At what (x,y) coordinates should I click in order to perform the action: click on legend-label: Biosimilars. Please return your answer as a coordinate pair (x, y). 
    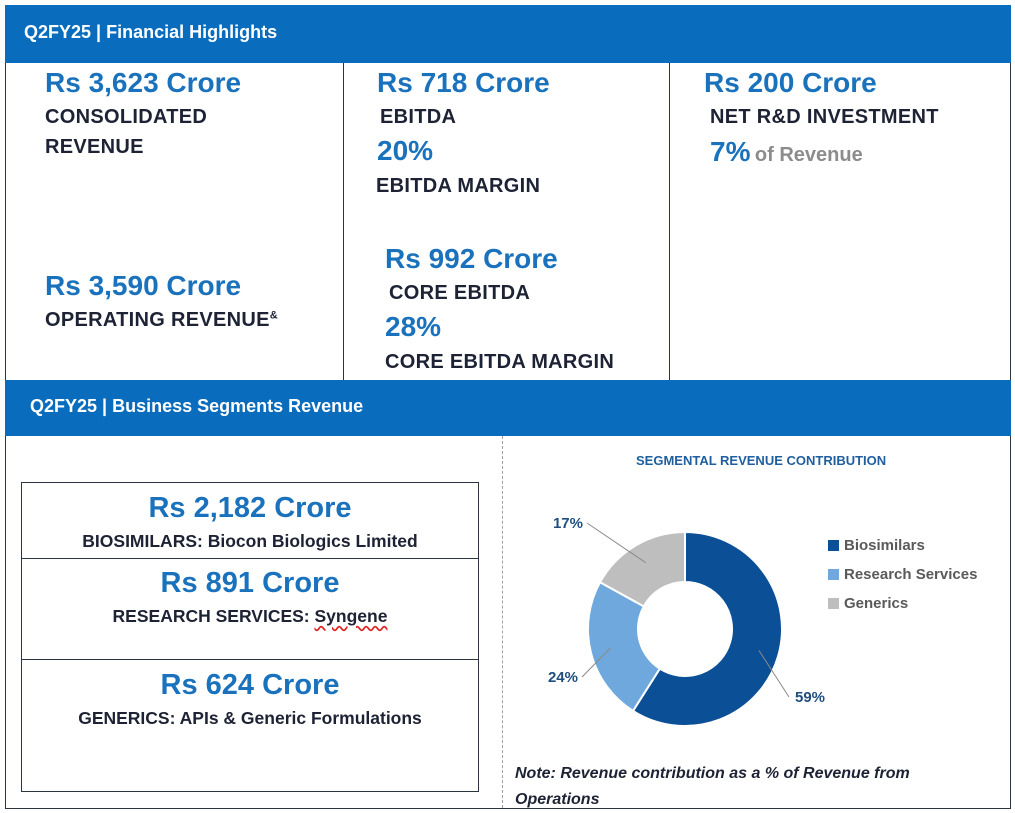
    Looking at the image, I should click on (884, 545).